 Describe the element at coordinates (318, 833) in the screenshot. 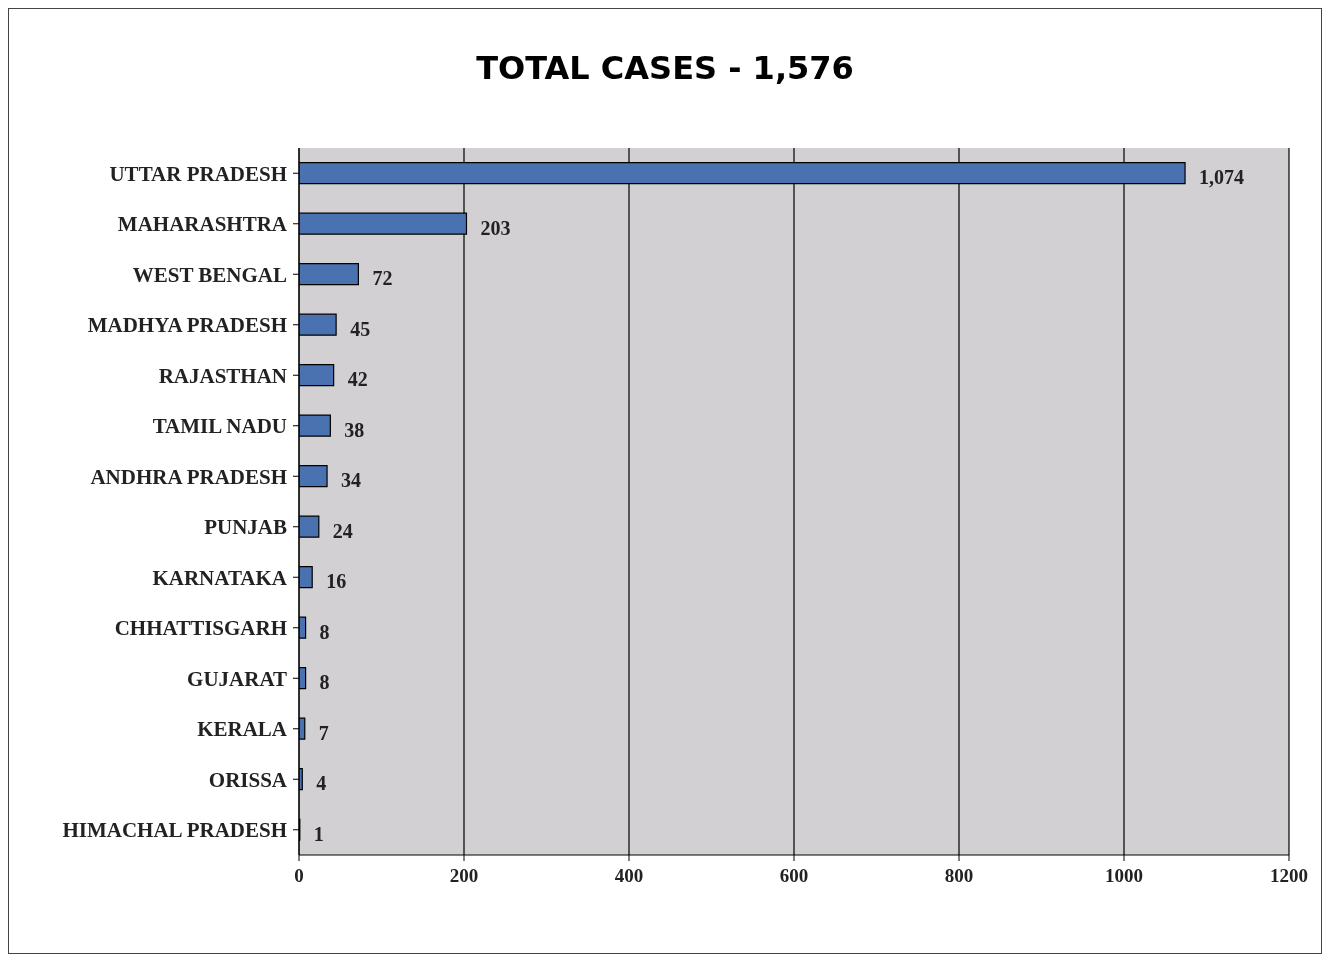

I see `data-label: 1` at that location.